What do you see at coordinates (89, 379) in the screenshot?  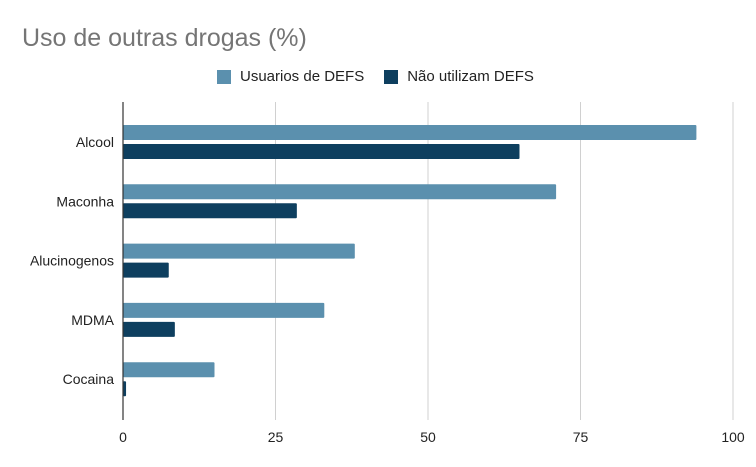 I see `category-label: Cocaina` at bounding box center [89, 379].